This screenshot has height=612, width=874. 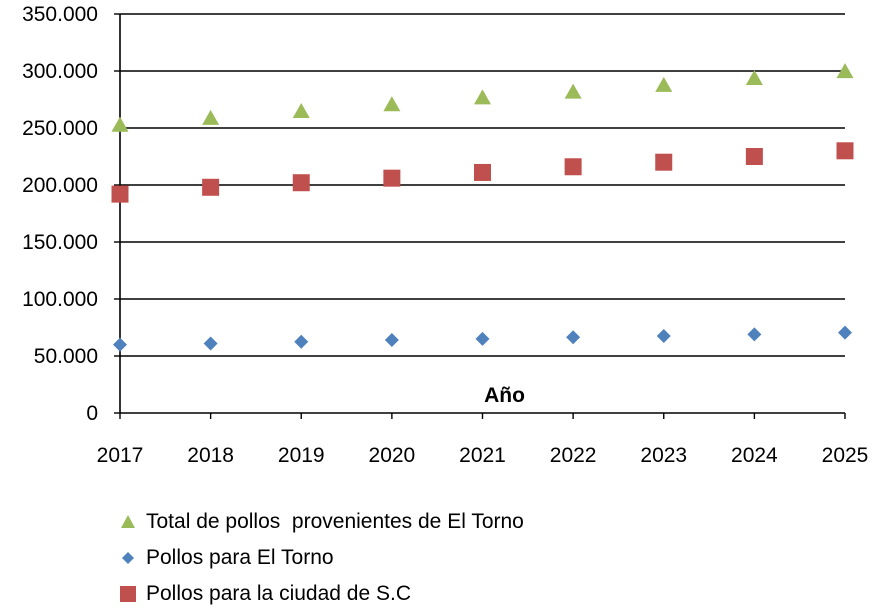 I want to click on legend-item: Pollos para la ciudad de S.C, so click(x=321, y=594).